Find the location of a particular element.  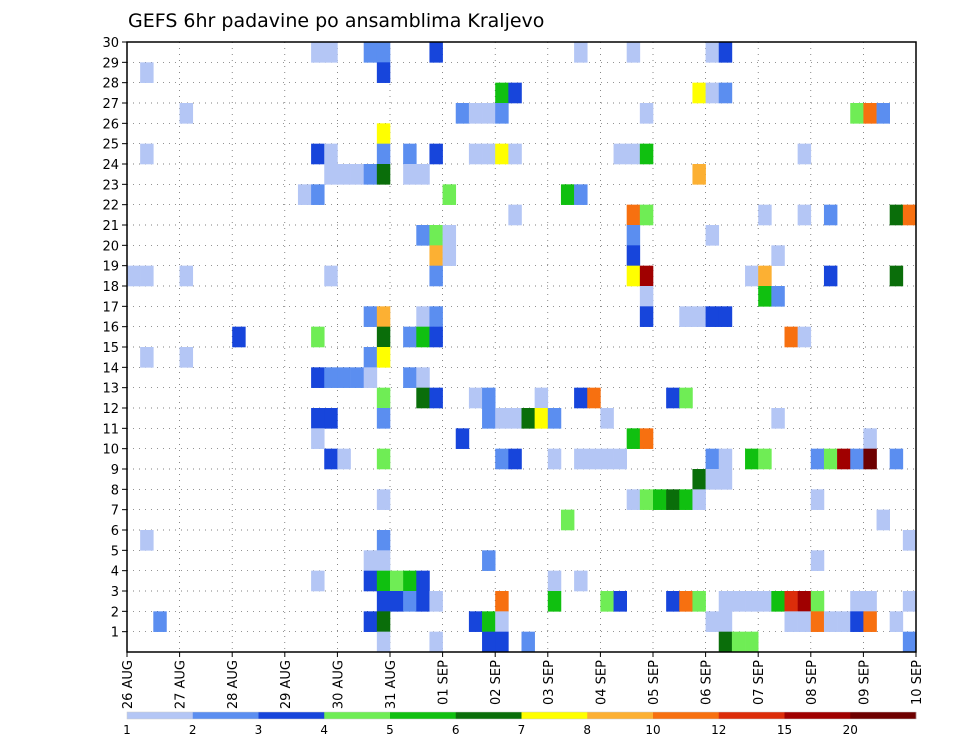

legend-label: 5 is located at coordinates (390, 730).